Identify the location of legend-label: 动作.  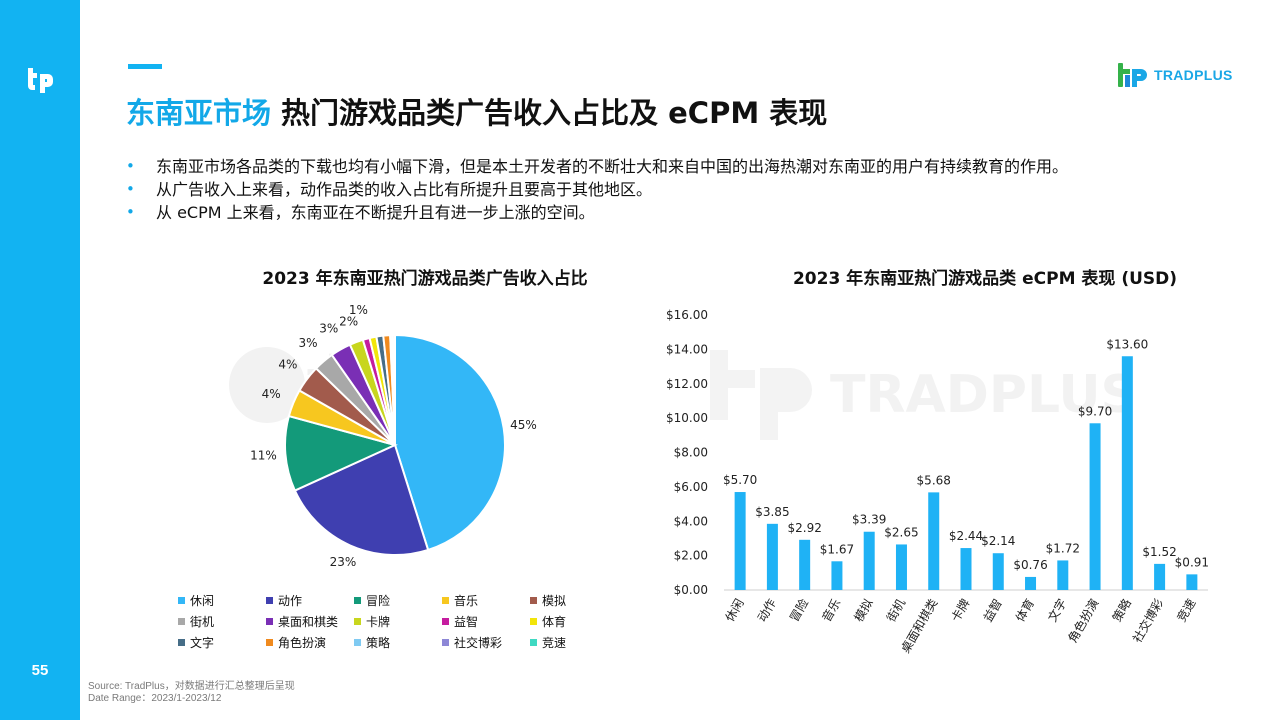
(290, 601).